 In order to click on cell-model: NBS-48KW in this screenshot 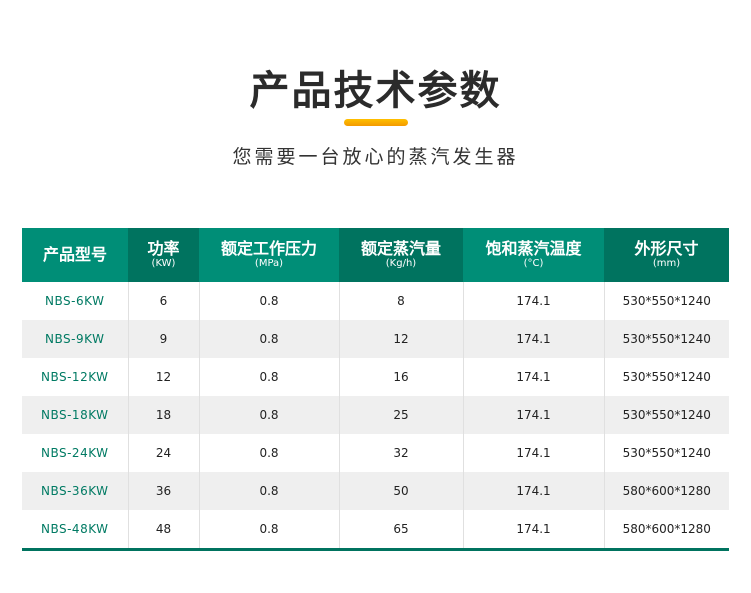, I will do `click(75, 530)`.